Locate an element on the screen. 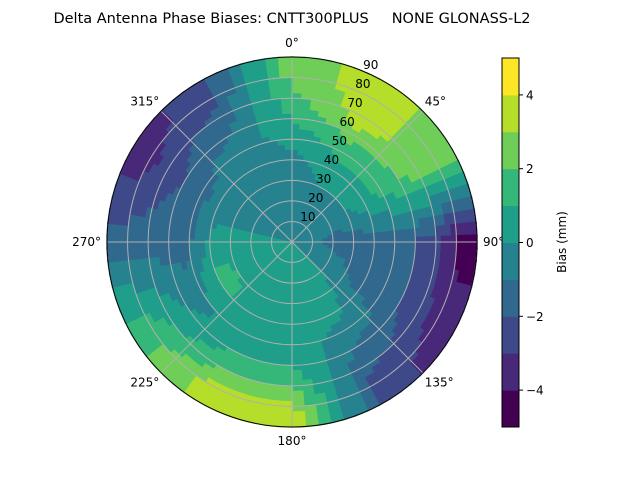 The image size is (640, 484). r-tick-label: 50 is located at coordinates (339, 141).